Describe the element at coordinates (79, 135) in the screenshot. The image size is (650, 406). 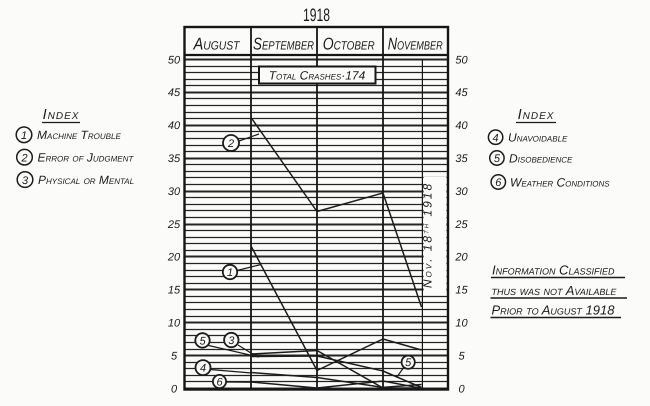
I see `svg-text: Machine Trouble` at that location.